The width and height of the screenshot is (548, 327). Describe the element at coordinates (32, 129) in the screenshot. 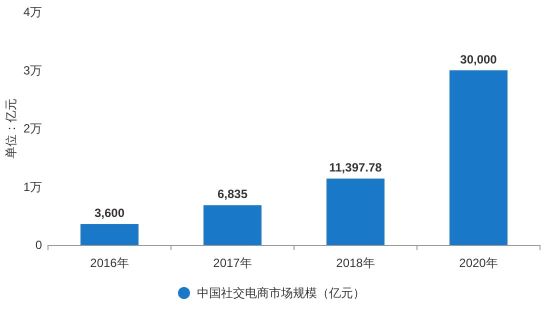

I see `y-tick-label: 2万` at that location.